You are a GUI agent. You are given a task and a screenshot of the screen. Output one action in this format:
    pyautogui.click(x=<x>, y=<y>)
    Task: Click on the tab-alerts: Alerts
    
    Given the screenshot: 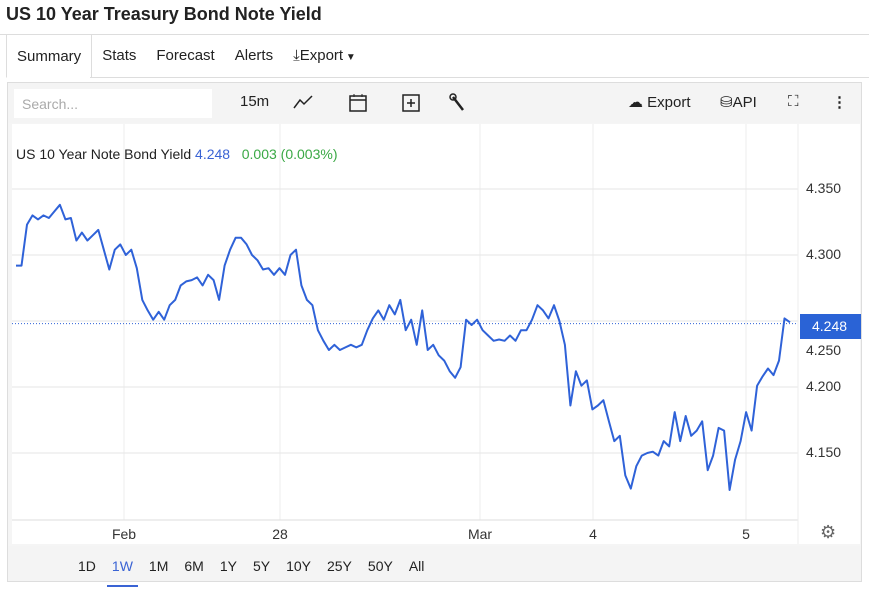 What is the action you would take?
    pyautogui.click(x=254, y=55)
    